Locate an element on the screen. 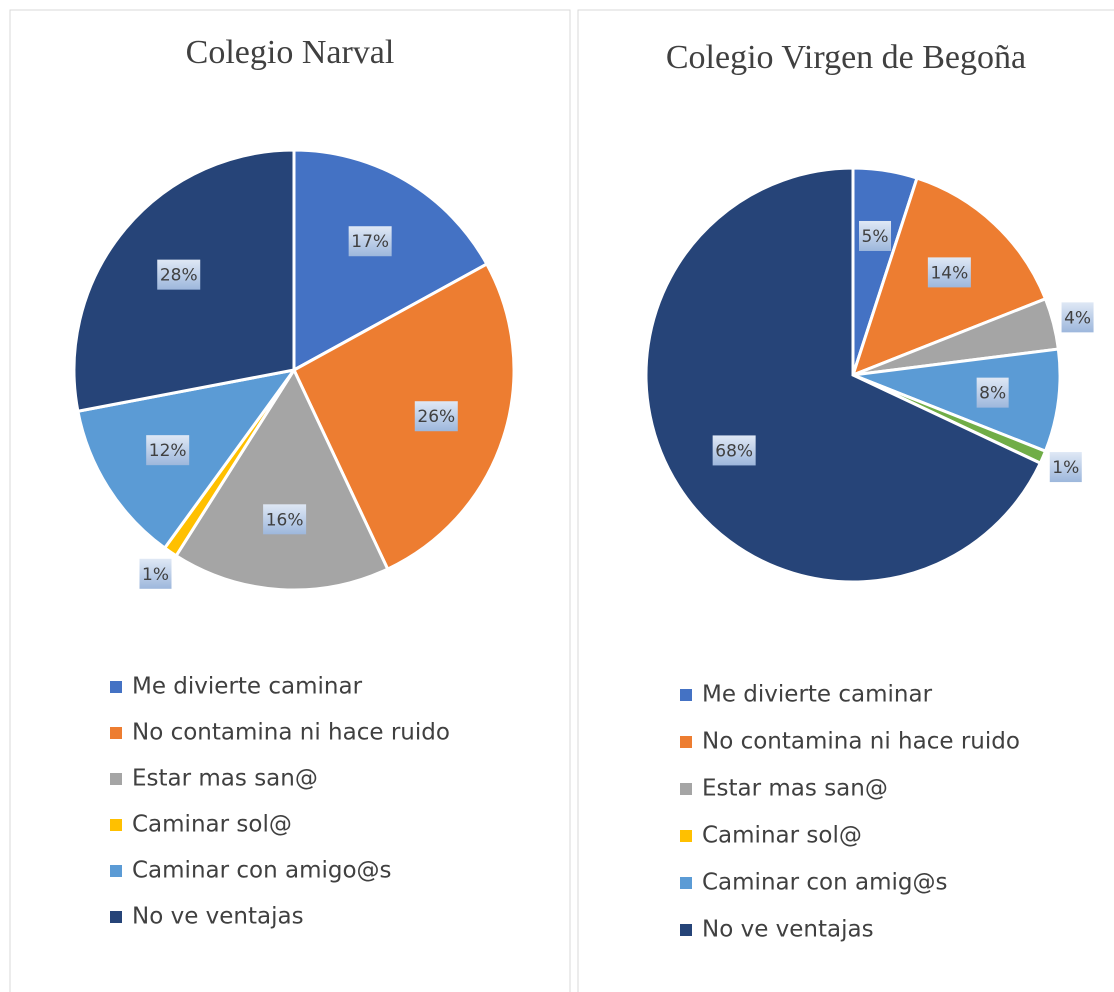  data-label: 8% is located at coordinates (992, 394).